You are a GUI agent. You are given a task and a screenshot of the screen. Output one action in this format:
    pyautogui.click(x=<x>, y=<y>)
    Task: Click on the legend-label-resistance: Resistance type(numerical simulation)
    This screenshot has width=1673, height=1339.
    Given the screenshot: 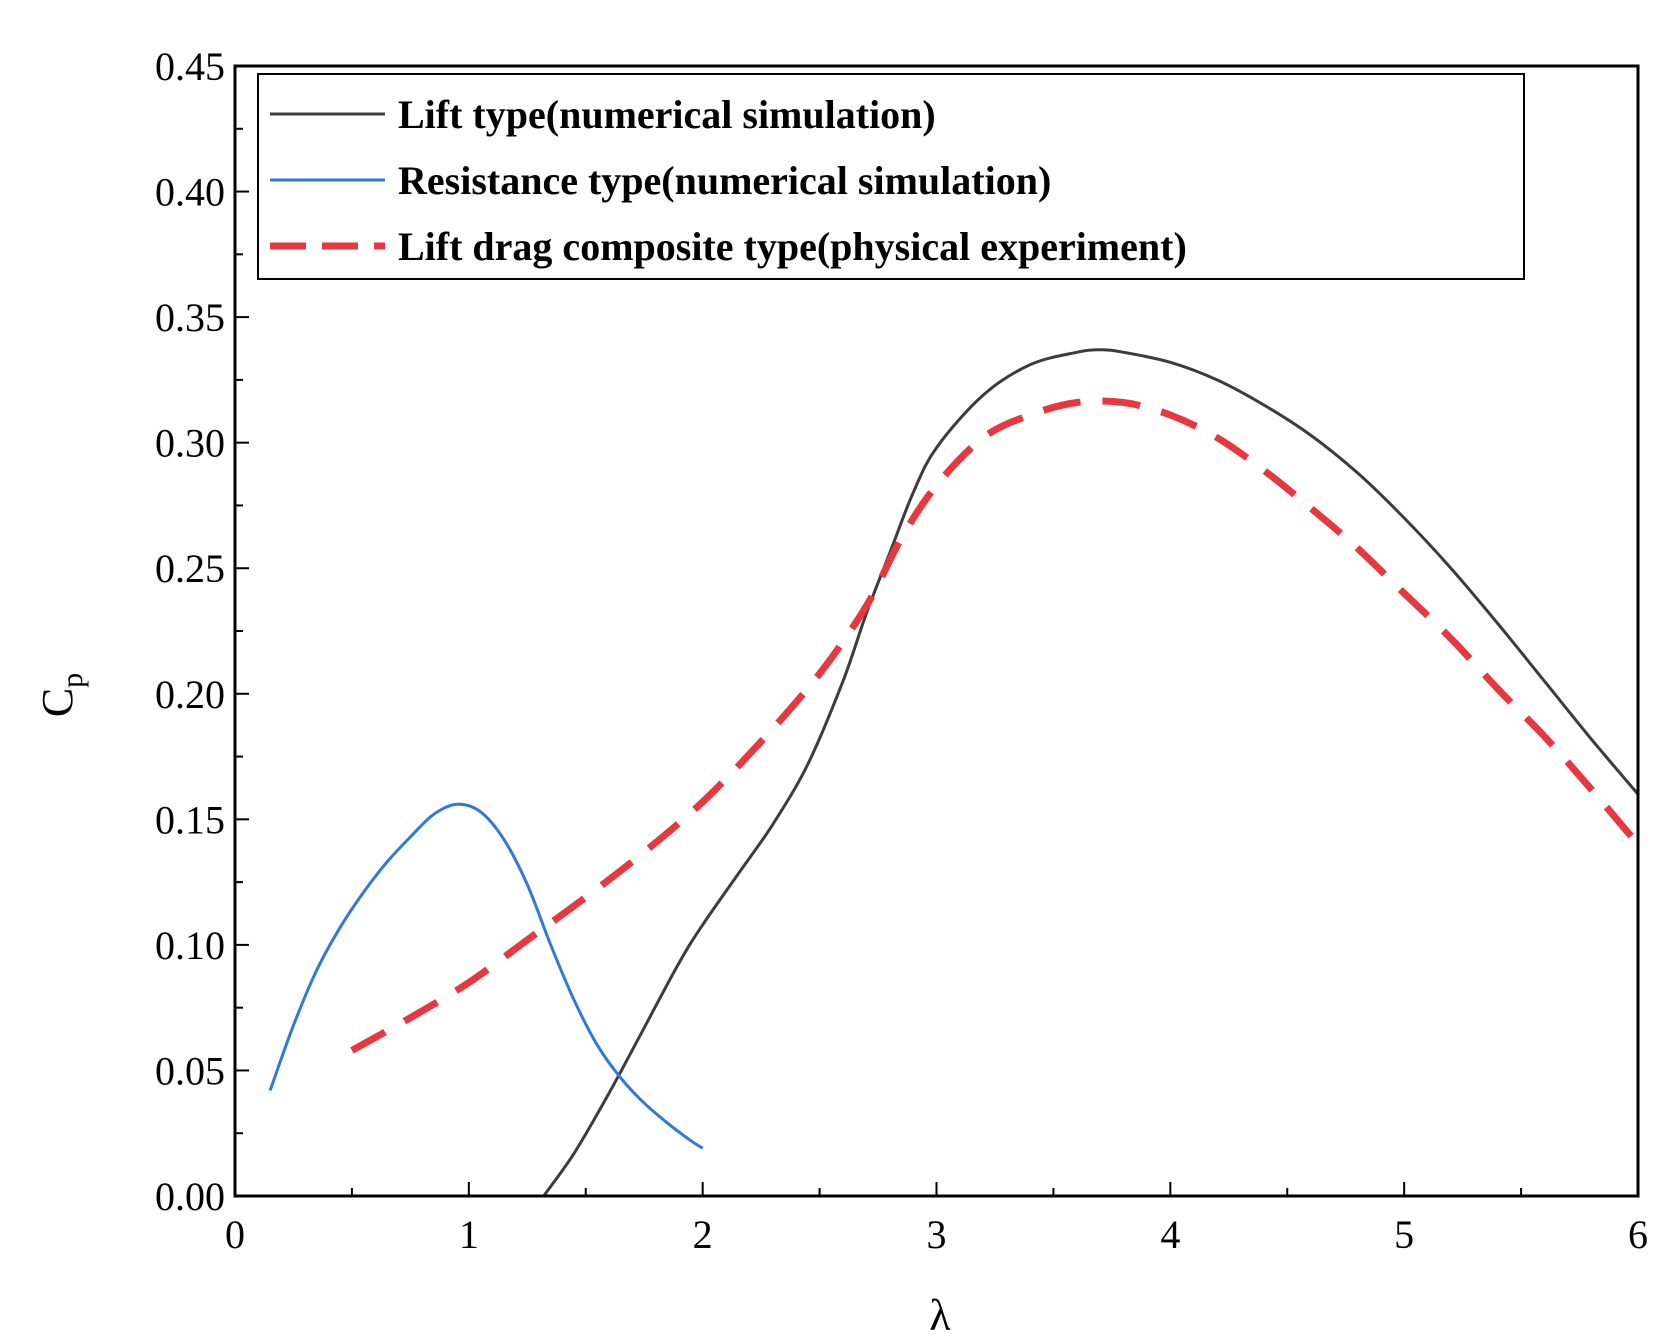 What is the action you would take?
    pyautogui.click(x=724, y=180)
    